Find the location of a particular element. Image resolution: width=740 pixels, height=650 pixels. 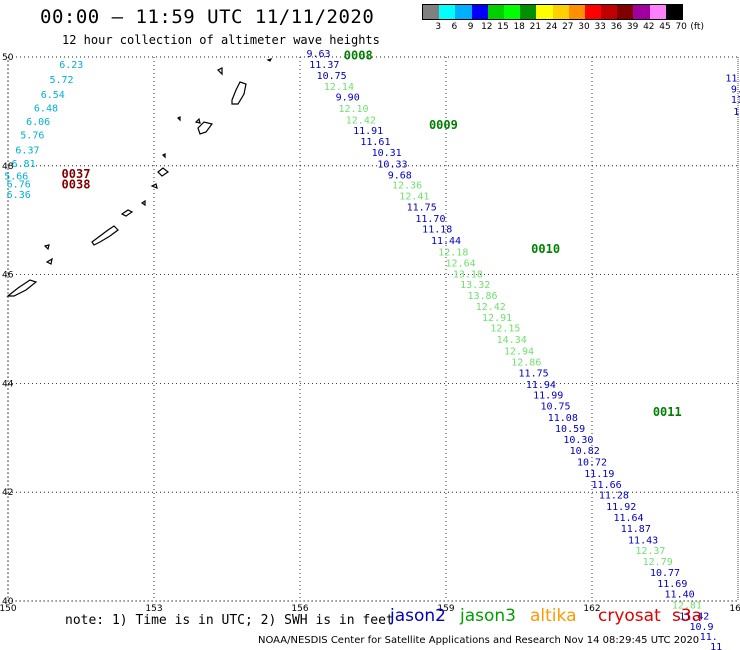

lat-tick-label: 50 is located at coordinates (8, 58).